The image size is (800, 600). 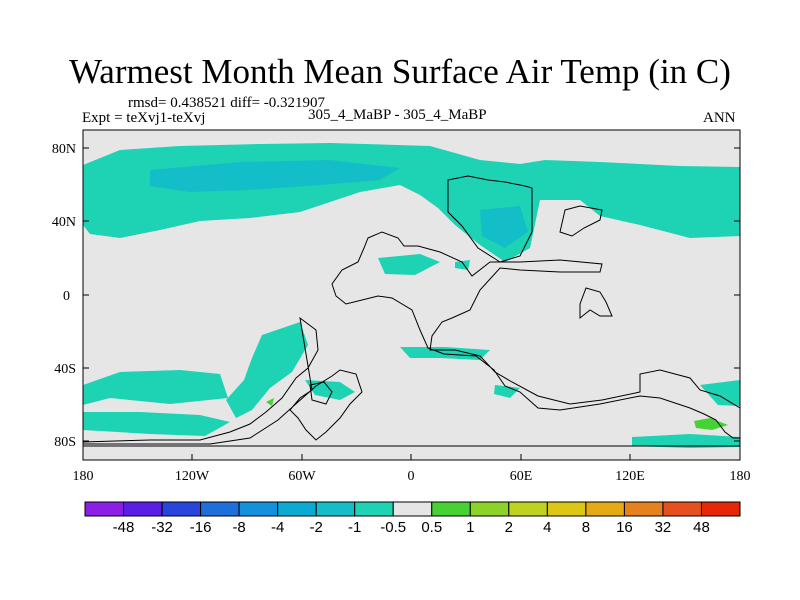 What do you see at coordinates (393, 527) in the screenshot?
I see `colorbar-label-7: -0.5` at bounding box center [393, 527].